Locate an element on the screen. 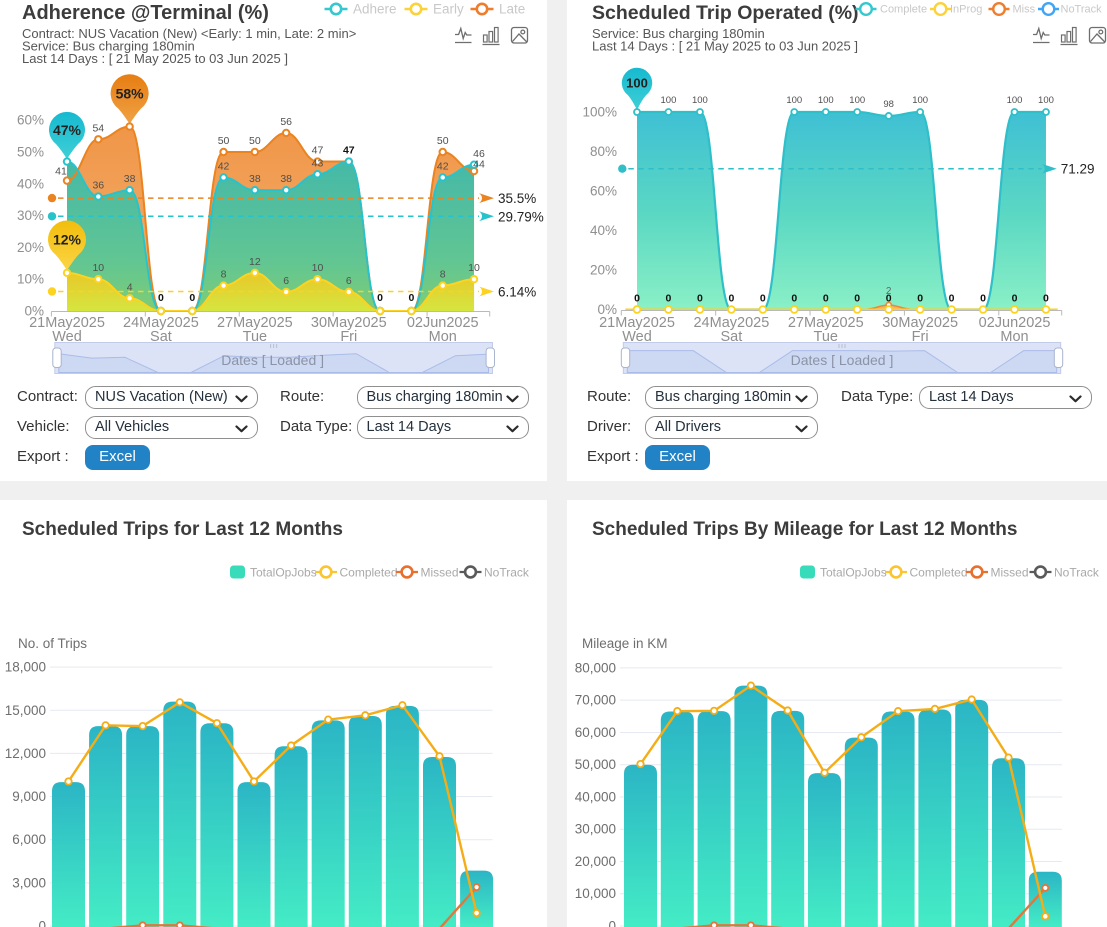  svg-text: 42 is located at coordinates (224, 166).